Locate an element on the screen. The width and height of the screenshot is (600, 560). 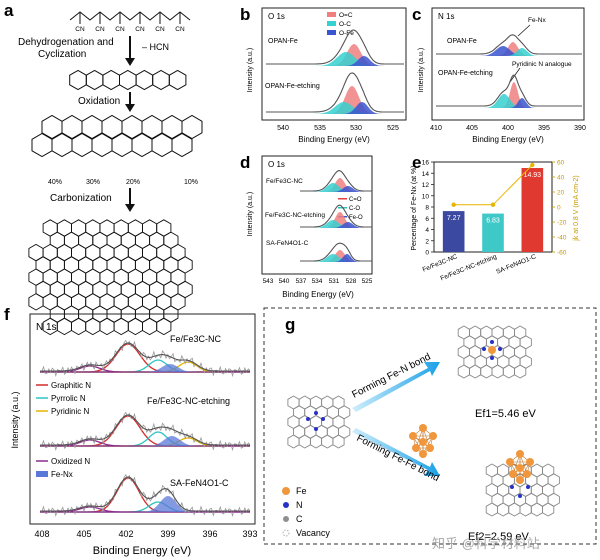
legend-label: Pyrrolic N is located at coordinates (68, 398).